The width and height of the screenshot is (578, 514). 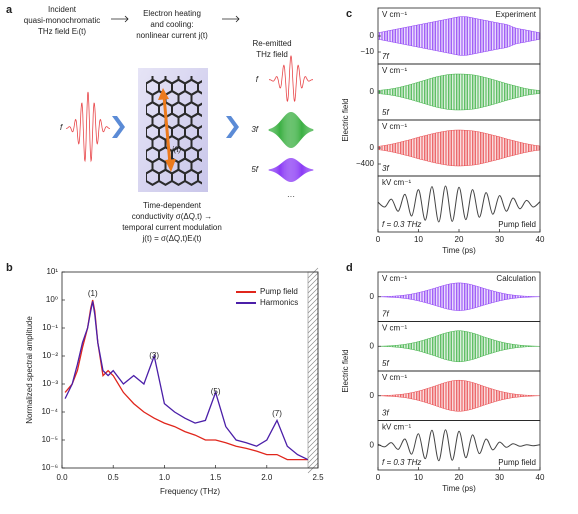 What do you see at coordinates (154, 355) in the screenshot?
I see `annotation: (3)` at bounding box center [154, 355].